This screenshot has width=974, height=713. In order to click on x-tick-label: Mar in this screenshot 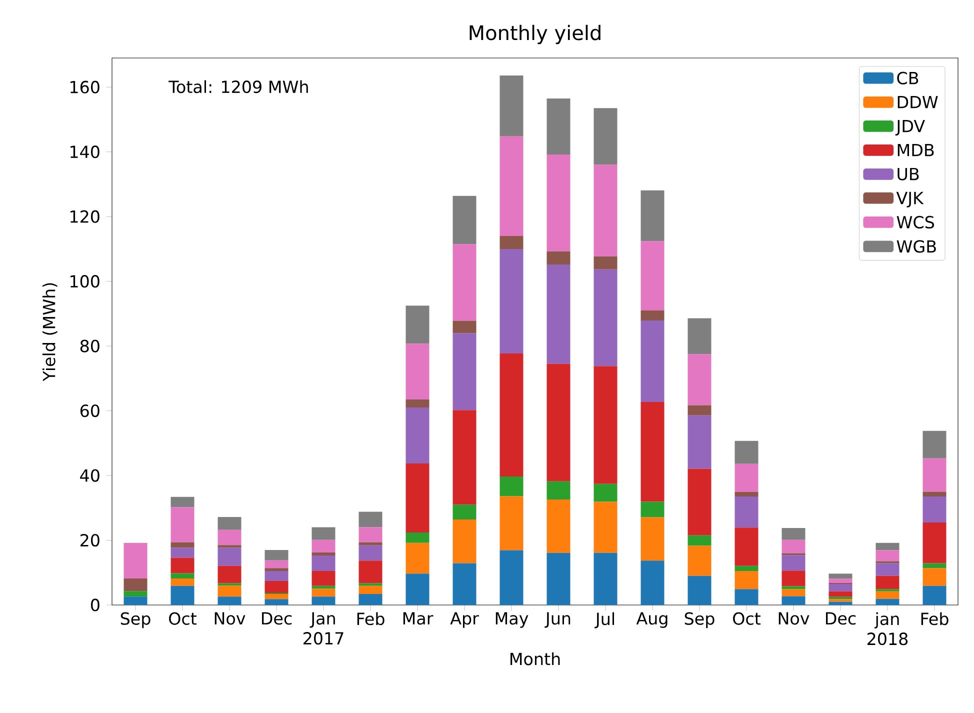, I will do `click(418, 618)`.